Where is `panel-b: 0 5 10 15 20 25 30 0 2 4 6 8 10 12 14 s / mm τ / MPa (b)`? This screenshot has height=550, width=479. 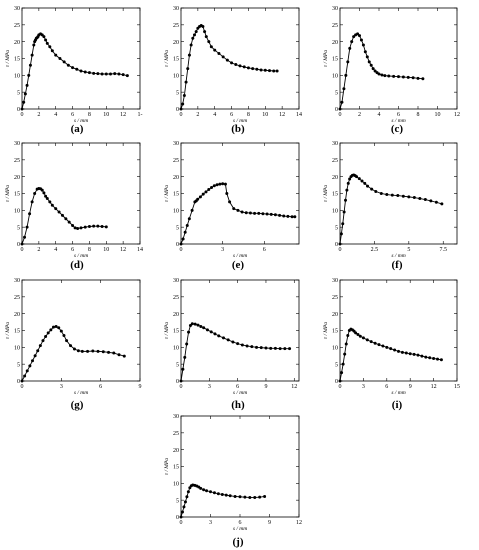
panel-b: 0 5 10 15 20 25 30 0 2 4 6 8 10 12 14 s / mm τ / MPa (b) is located at coordinates (233, 70).